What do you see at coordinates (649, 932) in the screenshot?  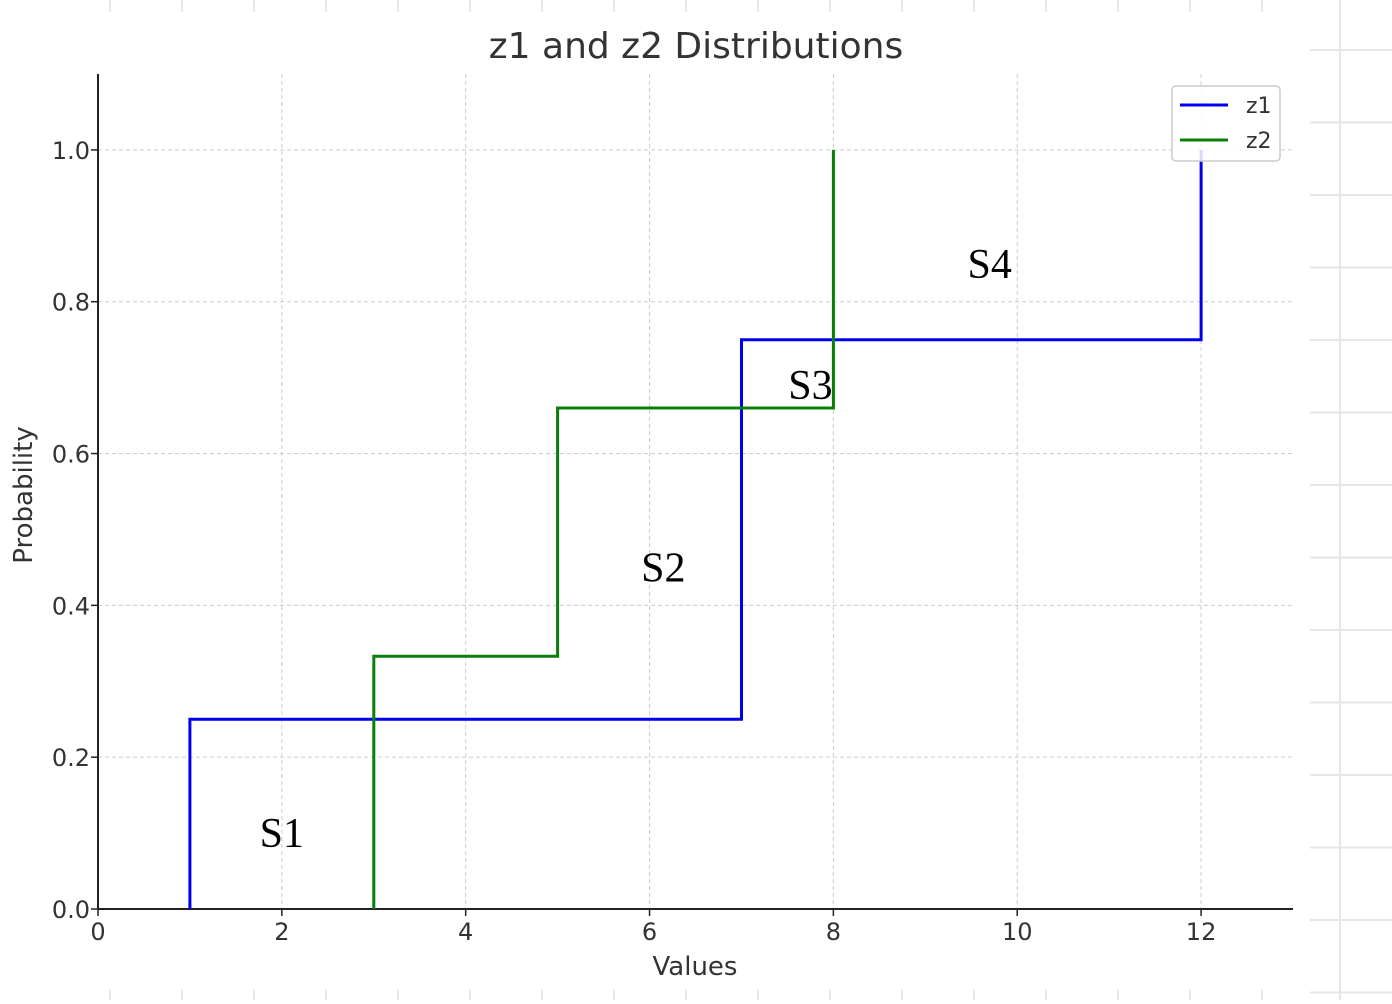 I see `x-tick-label: 6` at bounding box center [649, 932].